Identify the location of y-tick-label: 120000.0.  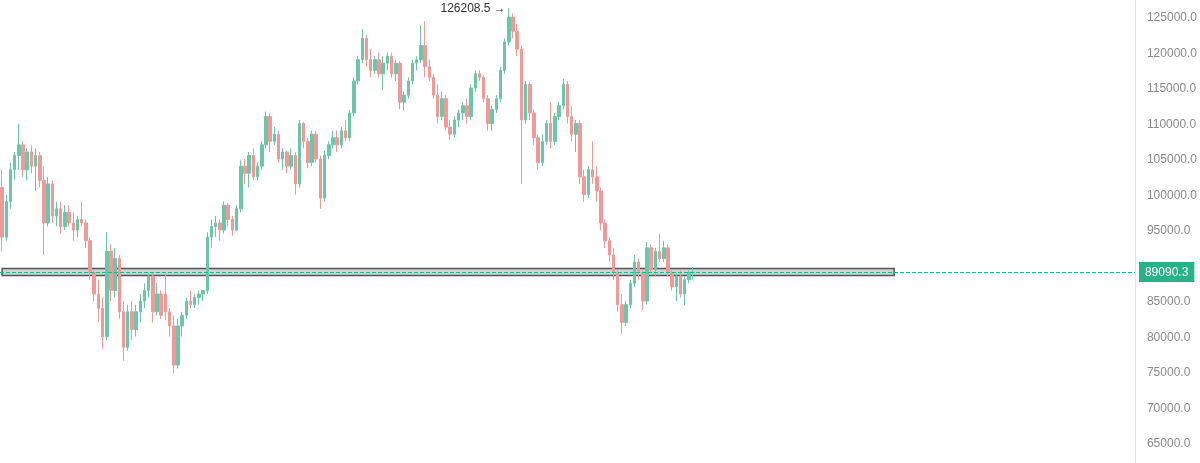
(1172, 52).